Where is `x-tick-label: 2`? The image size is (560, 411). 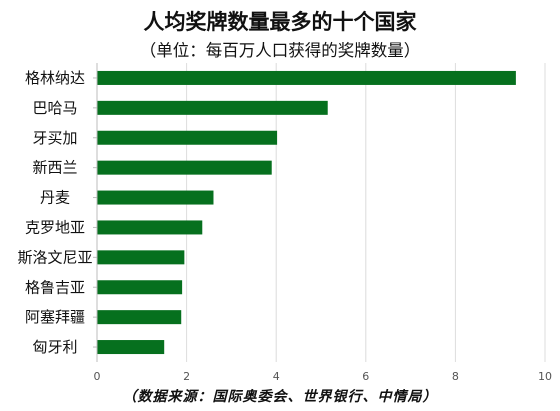
x-tick-label: 2 is located at coordinates (186, 376).